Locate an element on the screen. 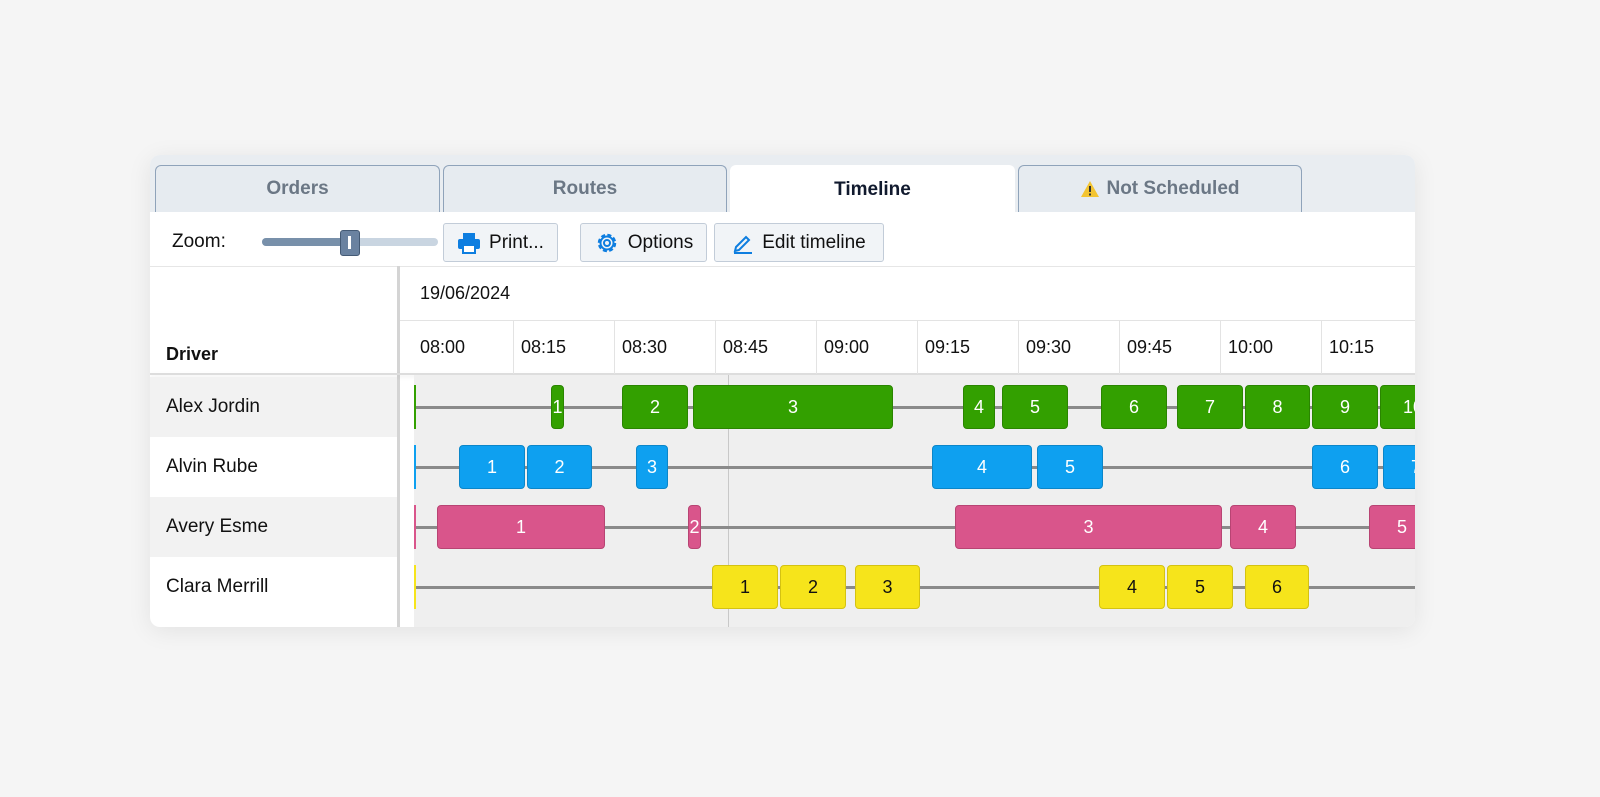 The image size is (1600, 797). button-label: Edit timeline is located at coordinates (814, 242).